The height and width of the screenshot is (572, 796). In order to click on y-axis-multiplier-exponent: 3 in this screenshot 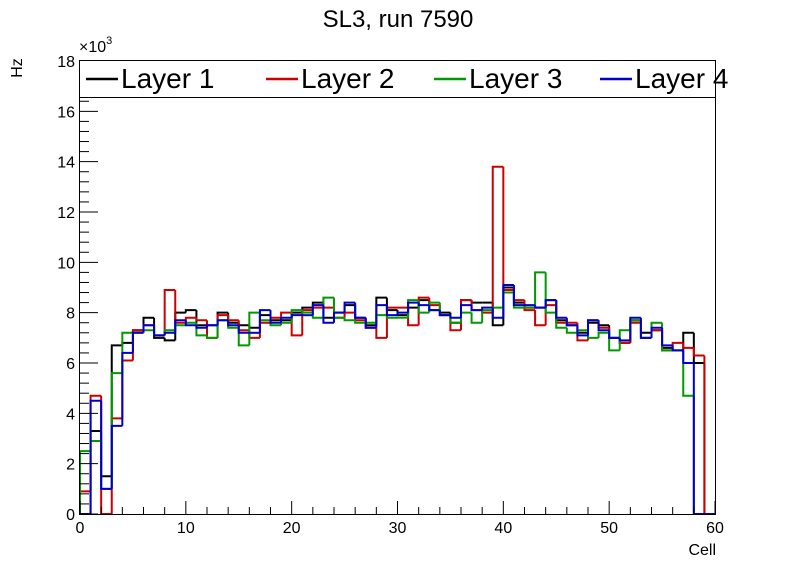, I will do `click(109, 41)`.